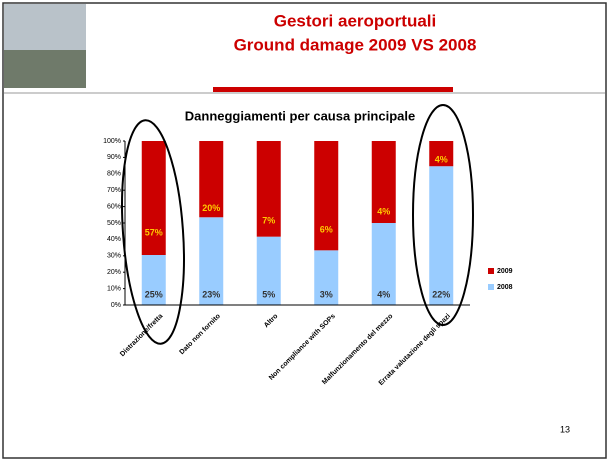 The image size is (609, 461). What do you see at coordinates (114, 157) in the screenshot?
I see `y-tick-label: 90%` at bounding box center [114, 157].